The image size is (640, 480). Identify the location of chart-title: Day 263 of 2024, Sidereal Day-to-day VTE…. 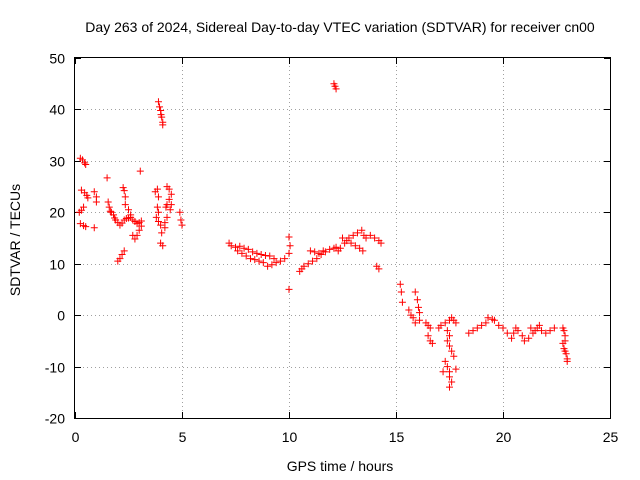
(340, 27).